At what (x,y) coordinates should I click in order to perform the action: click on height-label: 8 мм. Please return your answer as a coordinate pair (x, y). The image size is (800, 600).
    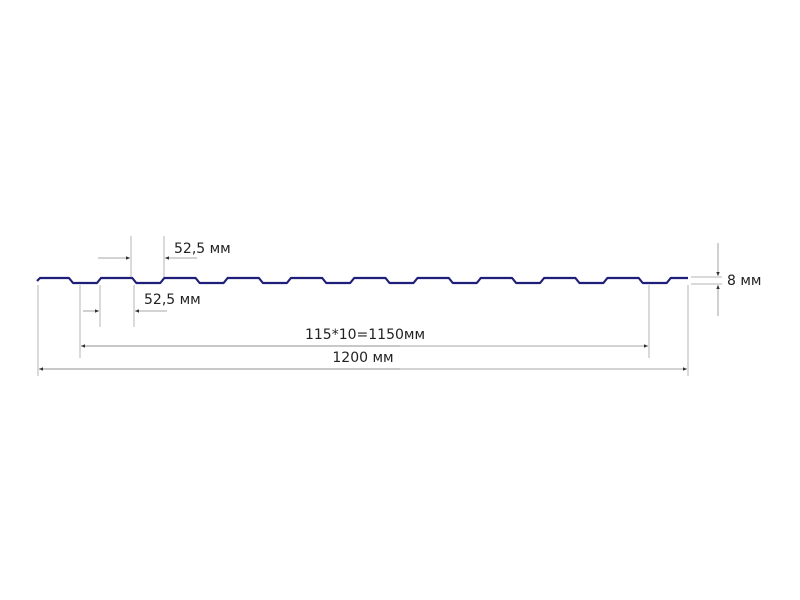
    Looking at the image, I should click on (744, 281).